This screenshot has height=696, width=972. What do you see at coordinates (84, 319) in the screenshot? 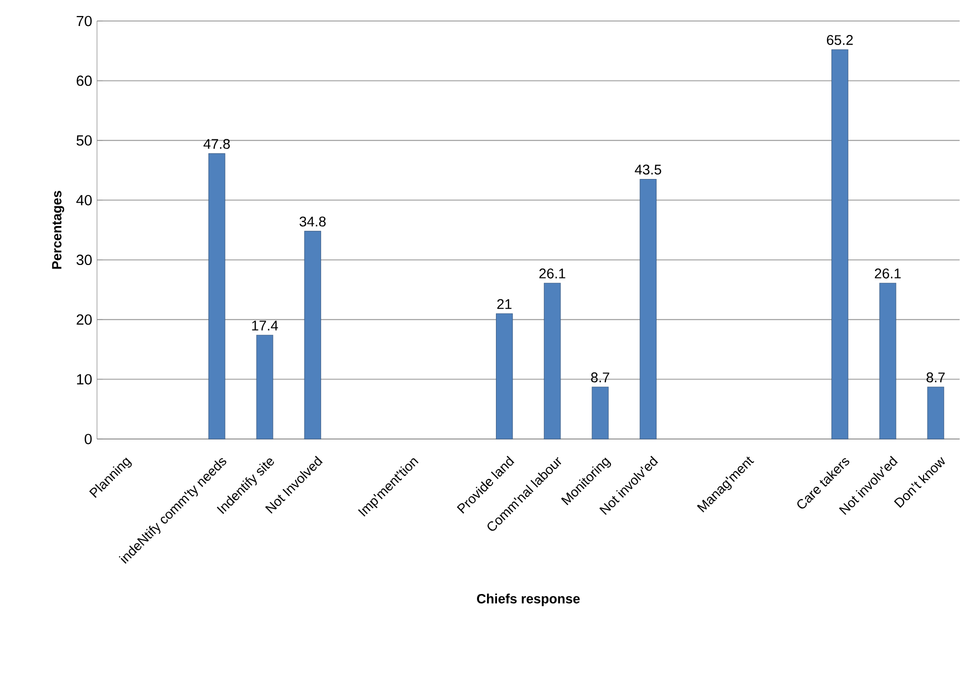
I see `y-tick-label: 20` at bounding box center [84, 319].